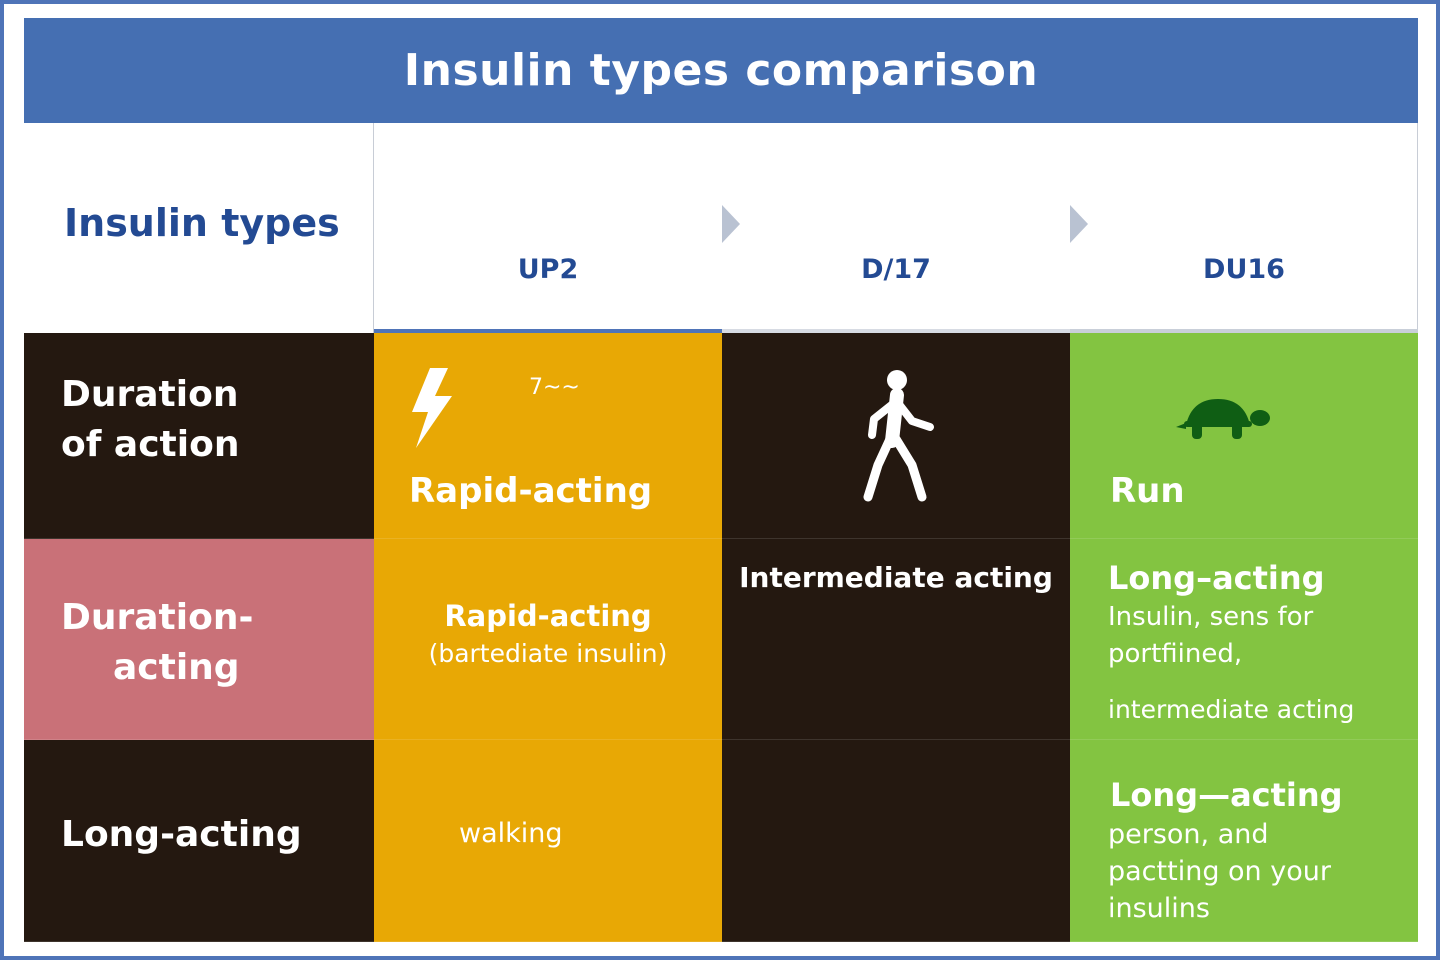  What do you see at coordinates (157, 643) in the screenshot?
I see `row-label: Duration- acting` at bounding box center [157, 643].